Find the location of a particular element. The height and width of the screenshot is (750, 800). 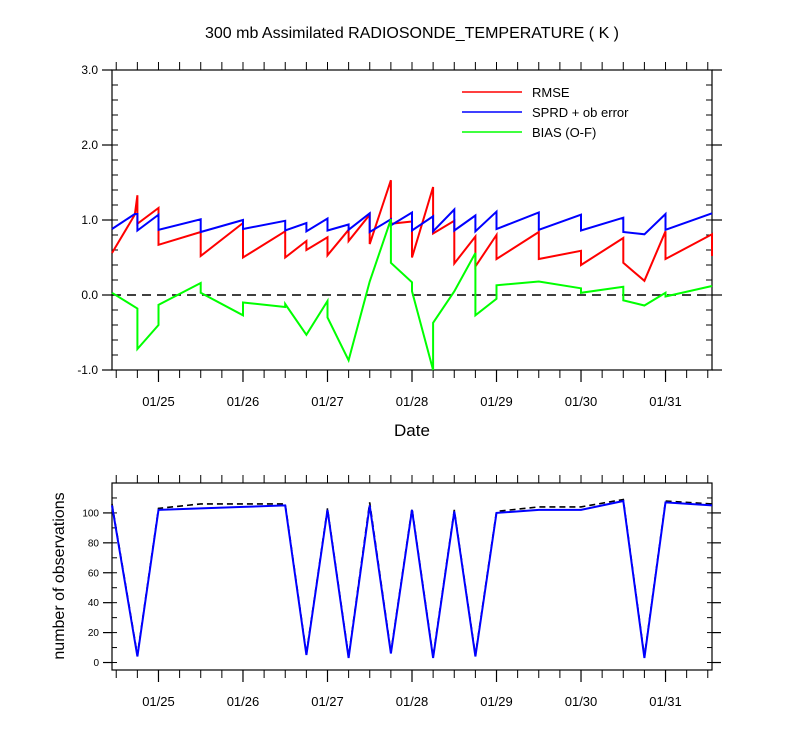

y-tick-label: 20 is located at coordinates (94, 633).